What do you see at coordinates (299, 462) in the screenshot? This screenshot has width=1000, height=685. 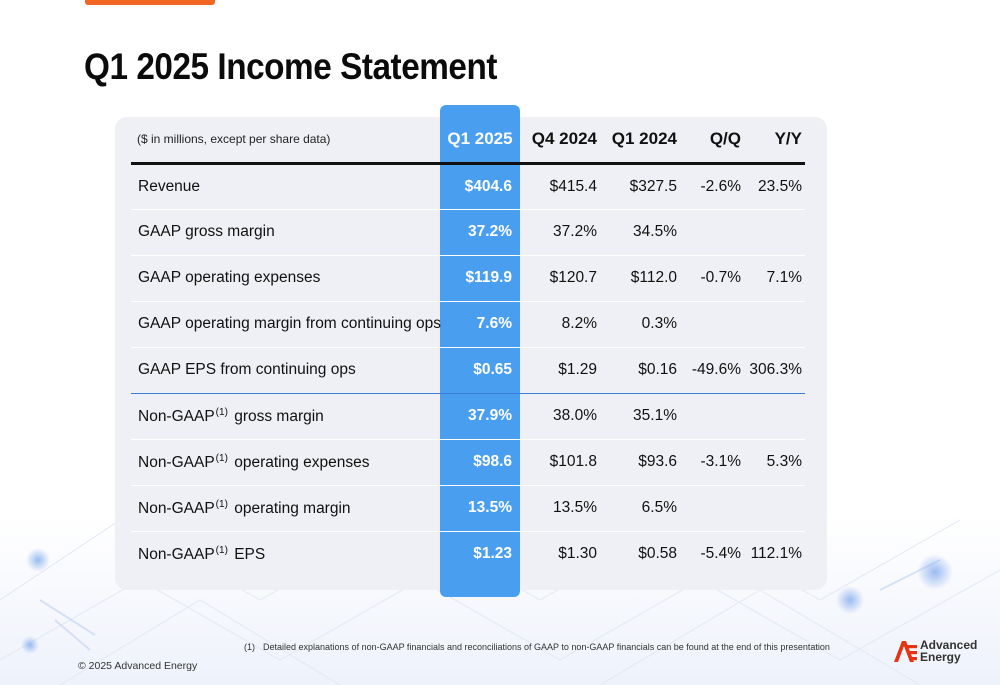 I see `row-label-suffix: operating expenses` at bounding box center [299, 462].